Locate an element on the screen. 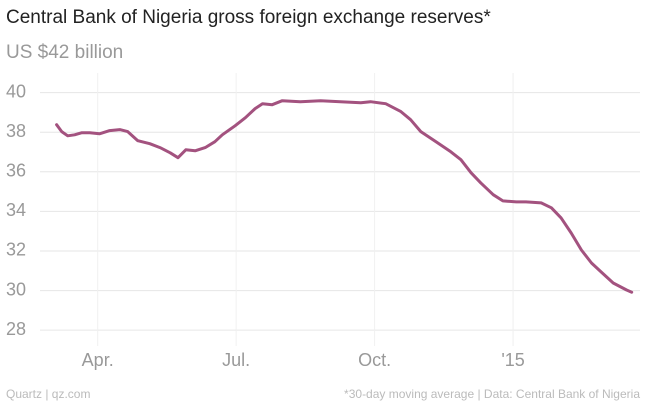 This screenshot has height=403, width=645. y-tick-label: 32 is located at coordinates (16, 250).